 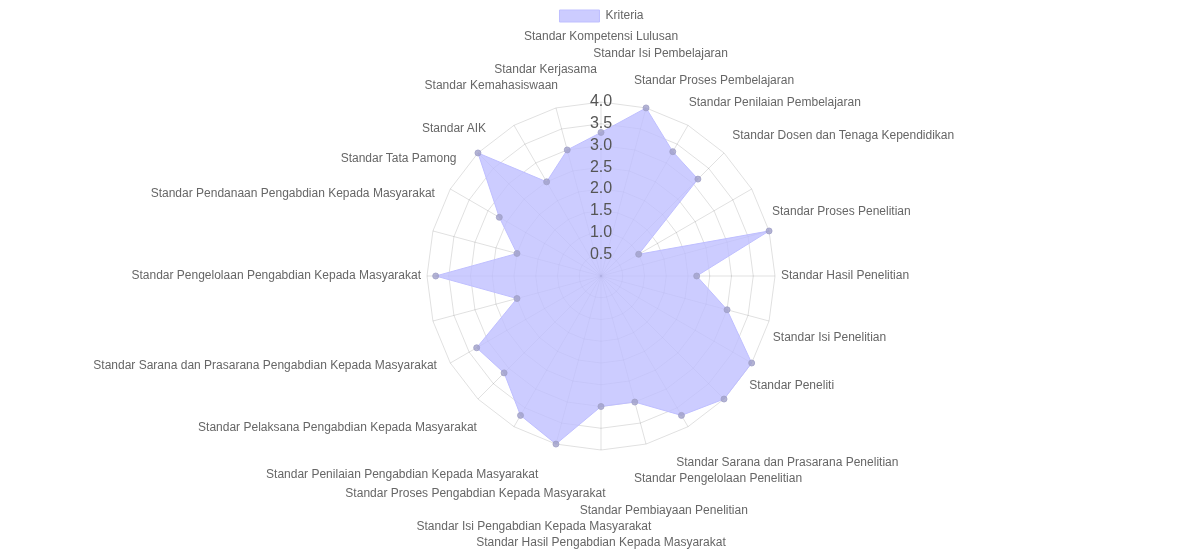 What do you see at coordinates (265, 365) in the screenshot?
I see `spoke-label: Standar Sarana dan Prasarana Pengabdian Kepada Masyarakat` at bounding box center [265, 365].